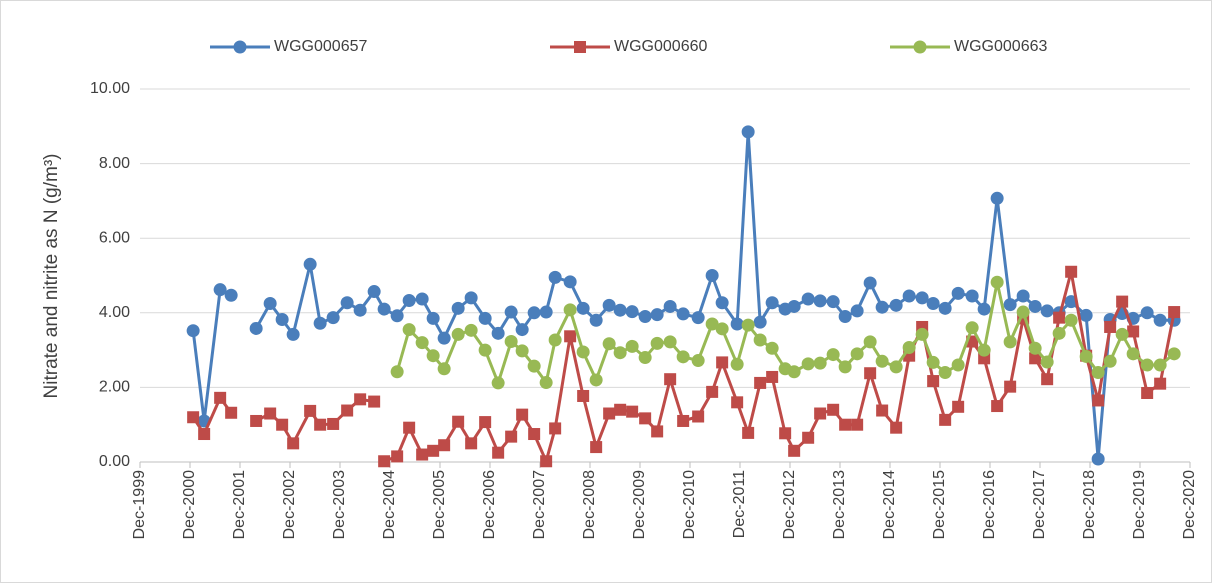 This screenshot has width=1212, height=583. What do you see at coordinates (1039, 504) in the screenshot?
I see `x-tick-label: Dec-2017` at bounding box center [1039, 504].